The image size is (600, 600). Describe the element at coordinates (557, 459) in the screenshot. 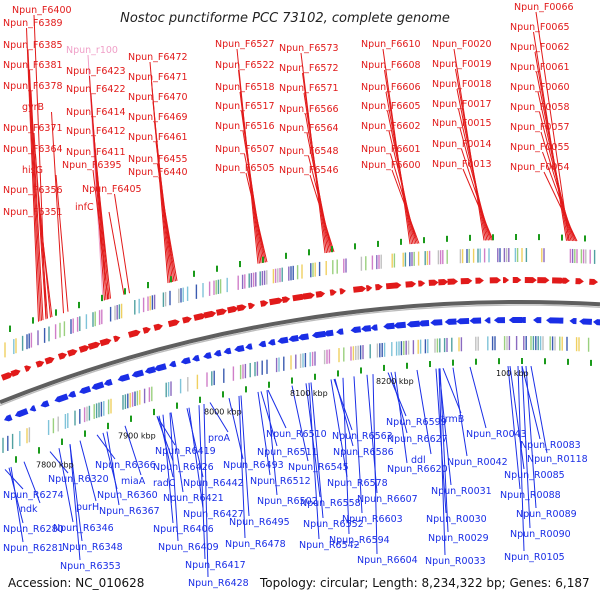

I see `reverse-gene-label: Npun_R0118` at that location.